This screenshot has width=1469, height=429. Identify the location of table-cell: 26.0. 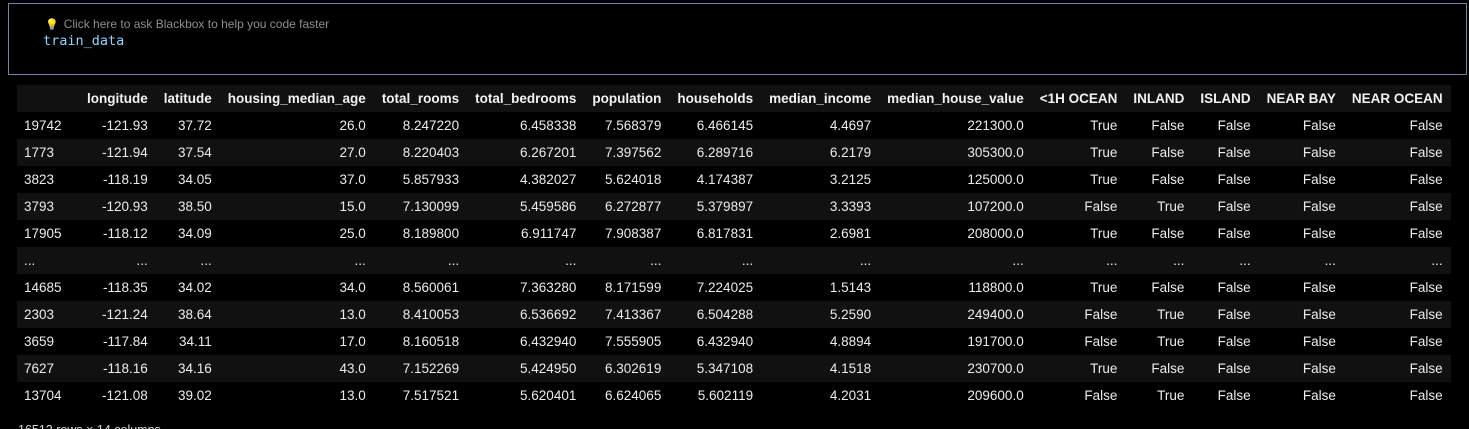
(352, 125).